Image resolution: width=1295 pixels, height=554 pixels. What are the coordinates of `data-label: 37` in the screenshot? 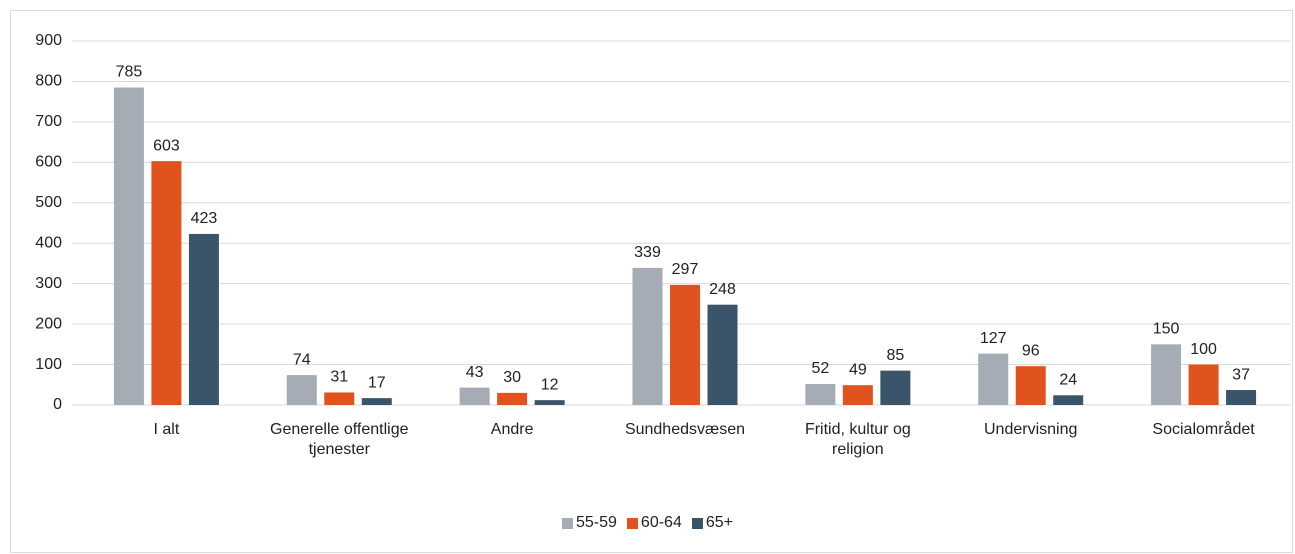 It's located at (1241, 374).